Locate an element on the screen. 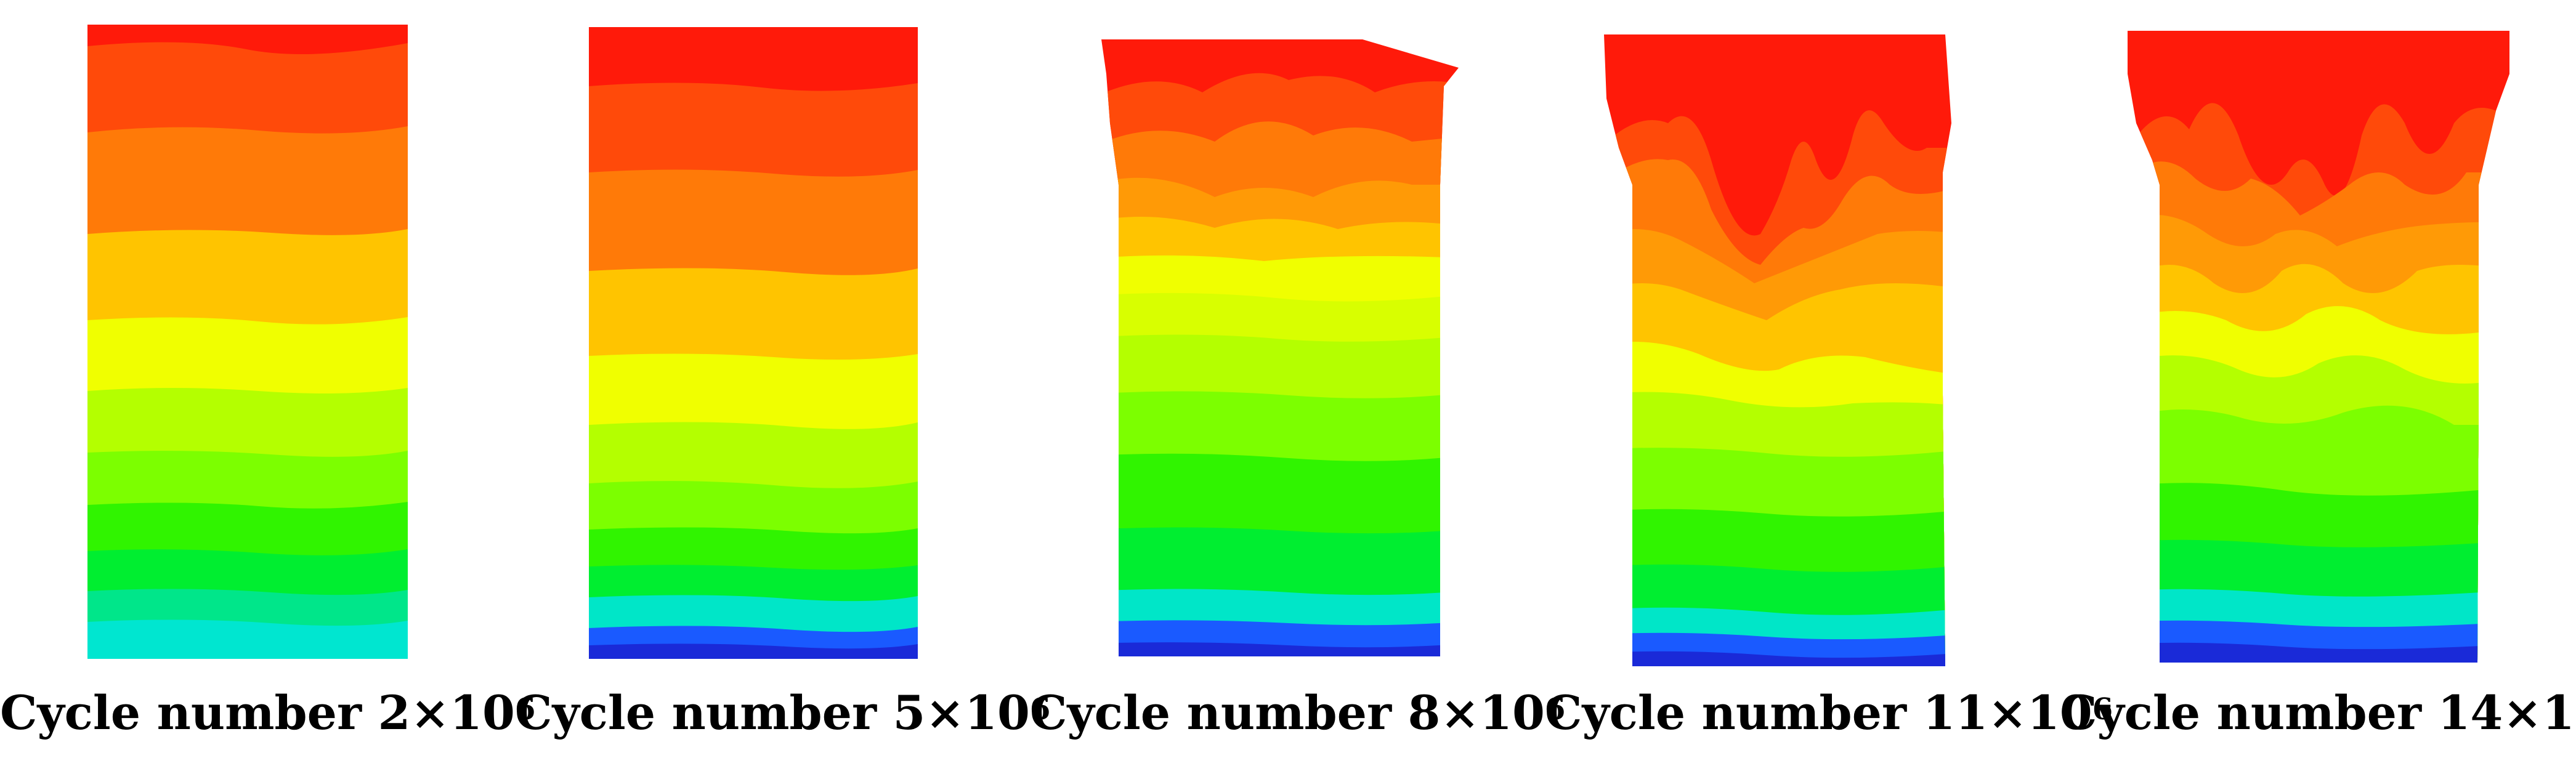  panel-caption: Cycle number 11×106 is located at coordinates (1829, 713).